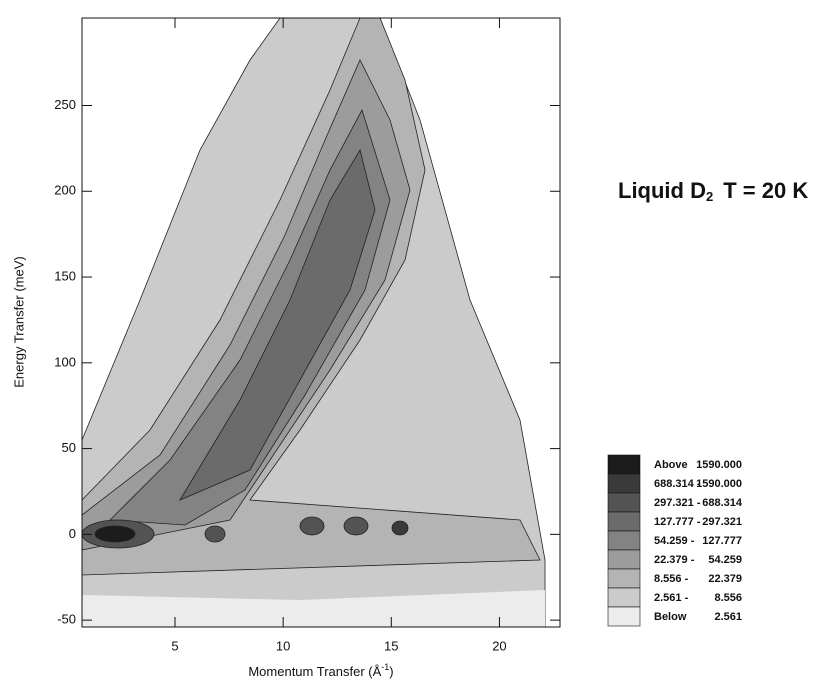  What do you see at coordinates (66, 619) in the screenshot?
I see `y-tick-label: -50` at bounding box center [66, 619].